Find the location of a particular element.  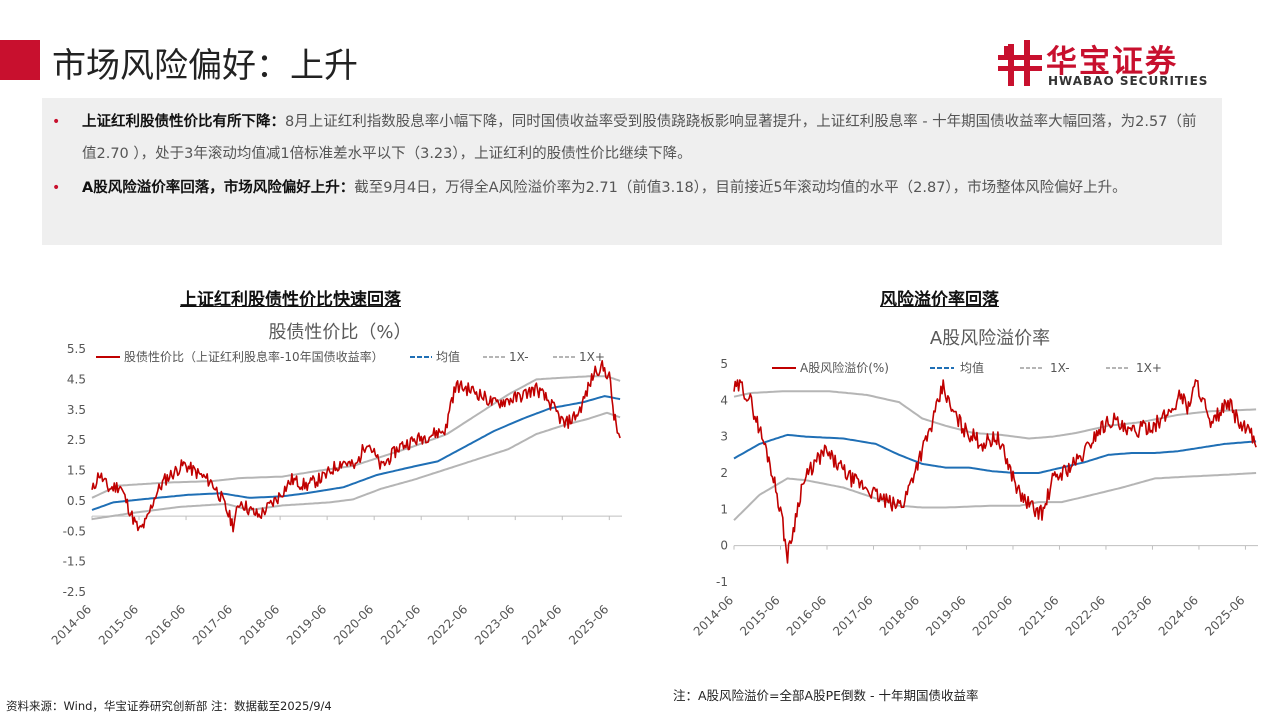

summary-item-1-heading: 上证红利股债性价比有所下降： is located at coordinates (183, 122).